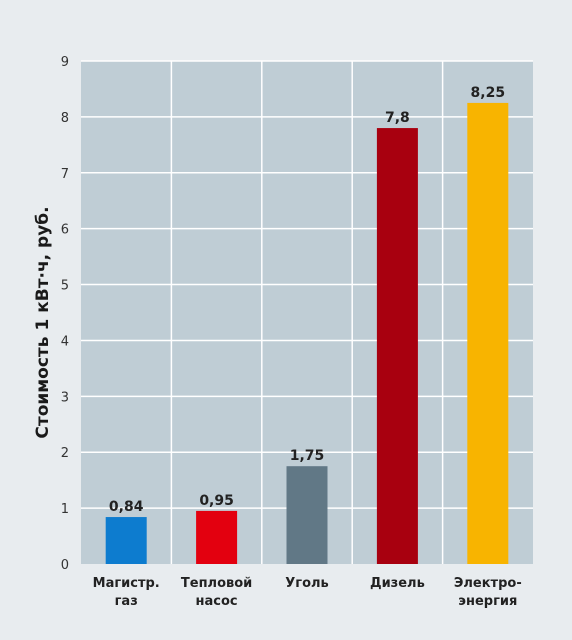 This screenshot has width=572, height=640. I want to click on x-category-label: Электро-, so click(488, 583).